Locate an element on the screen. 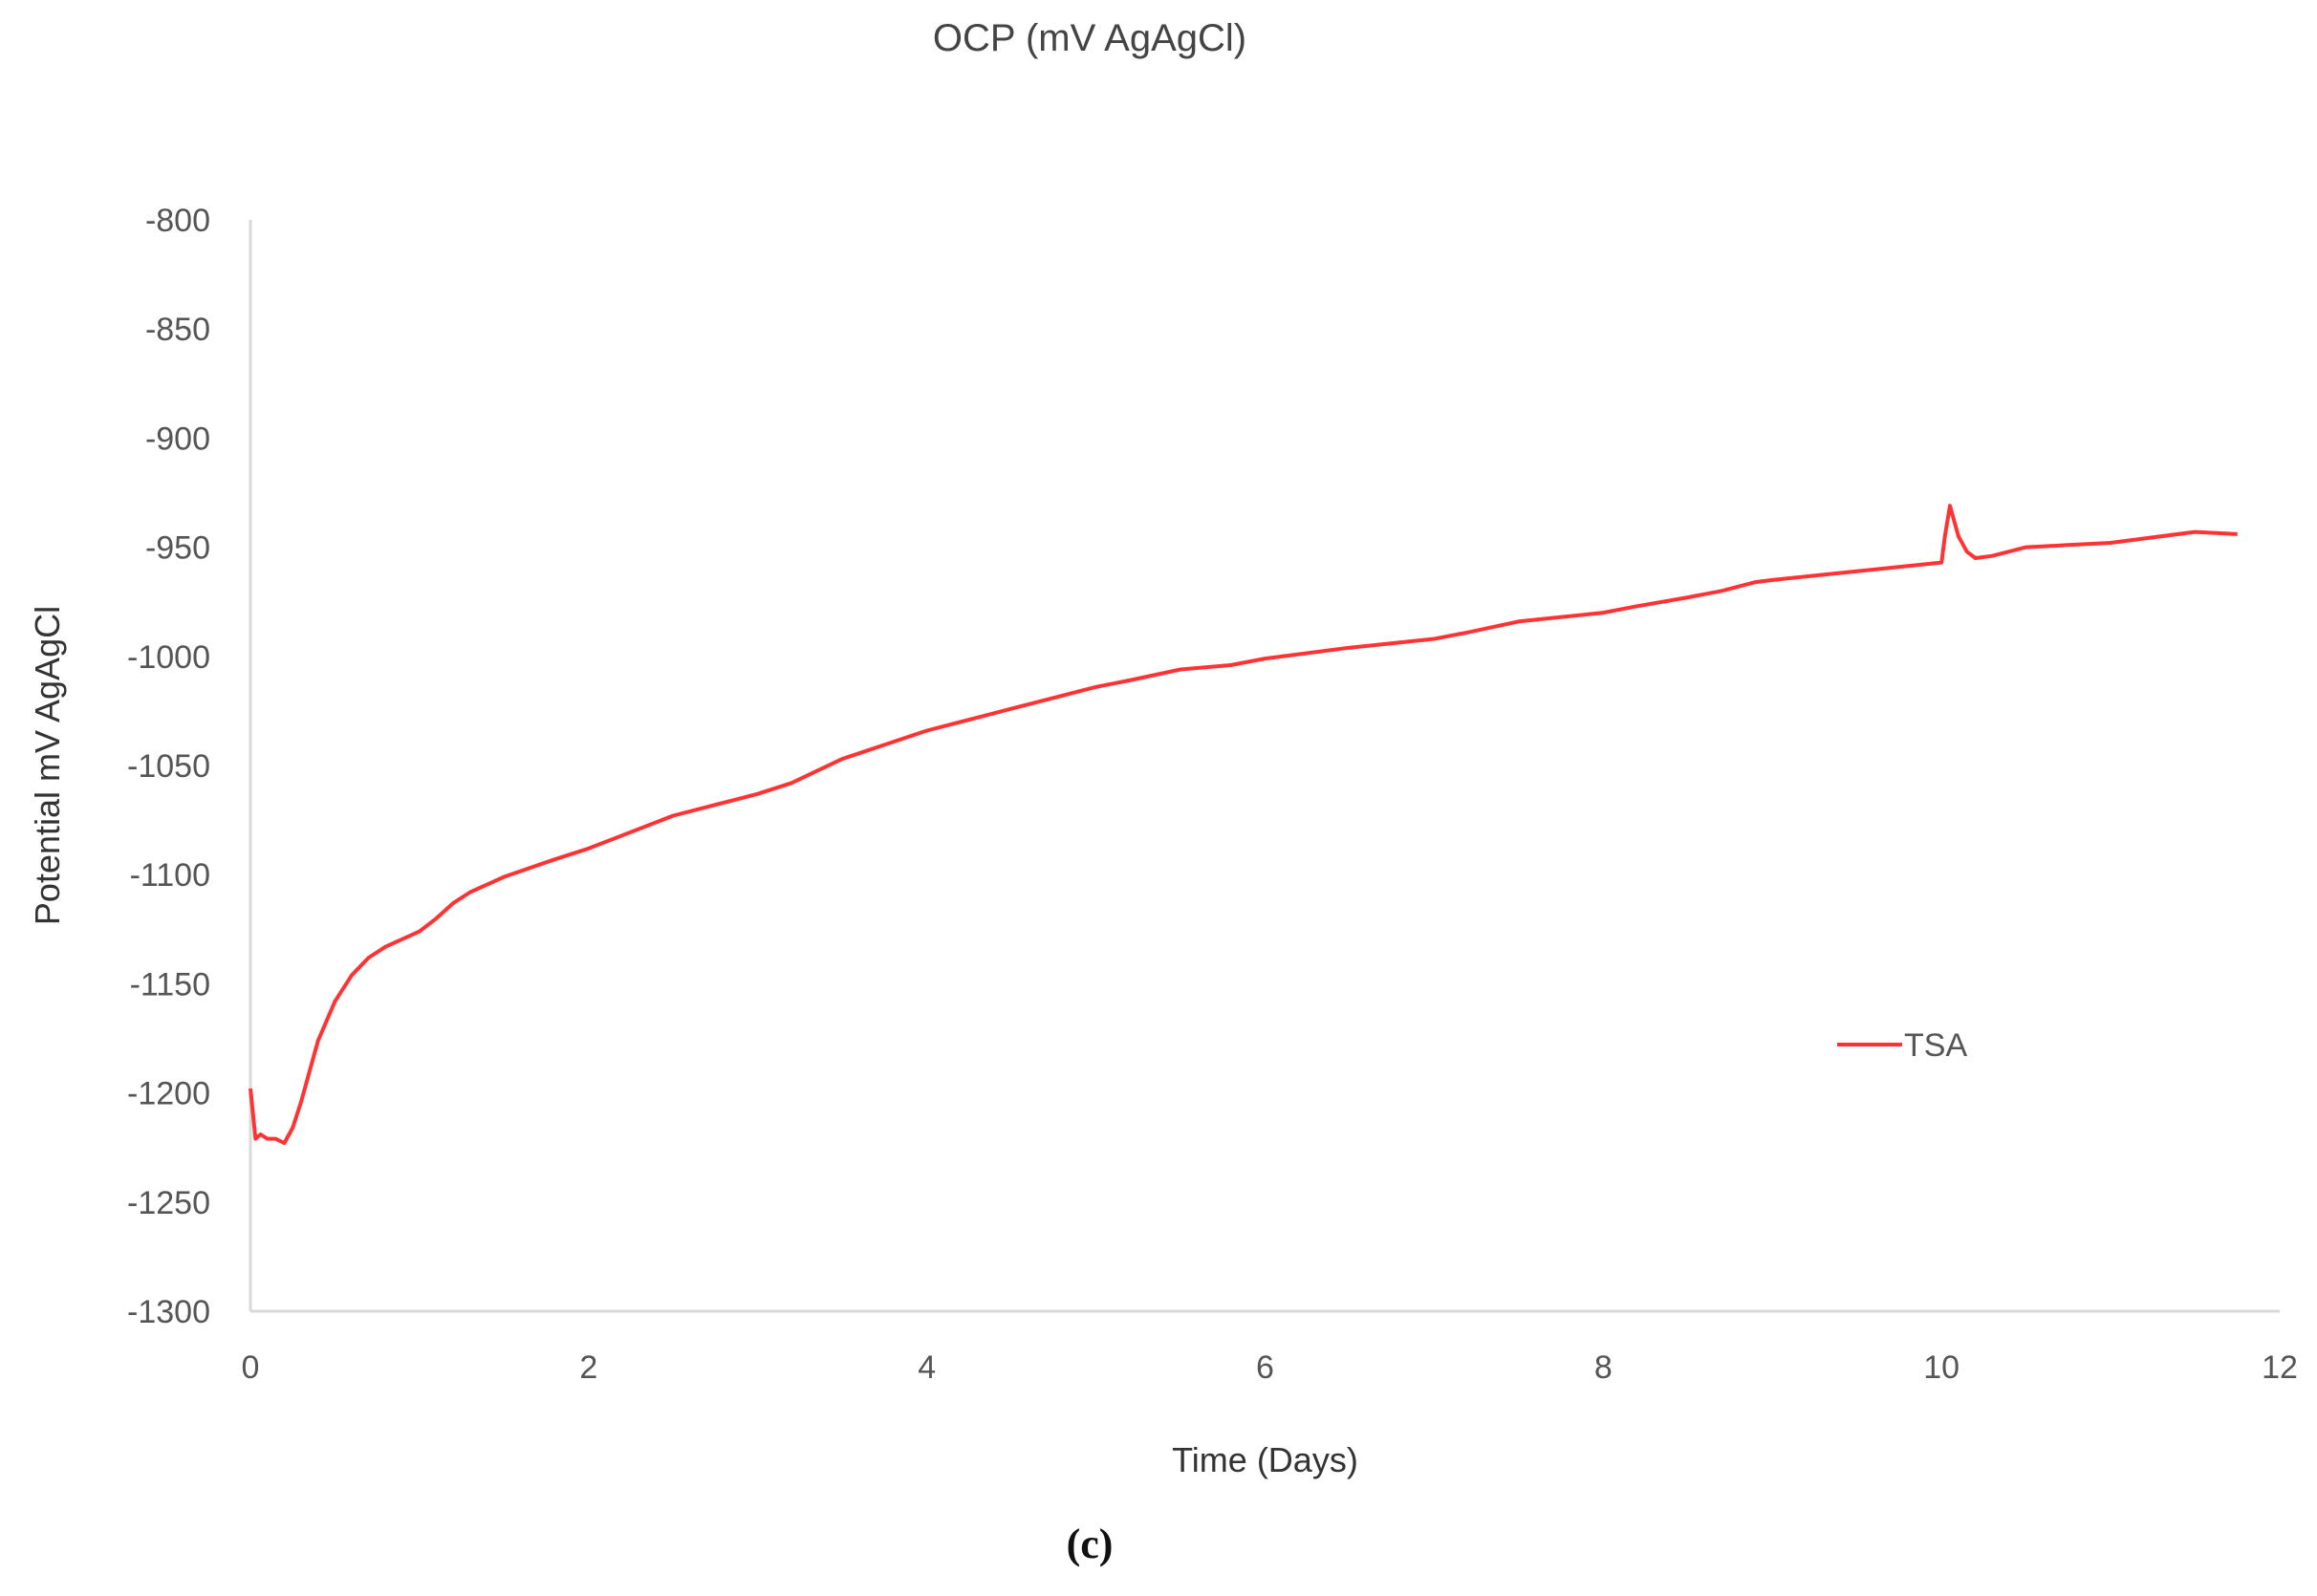 This screenshot has width=2317, height=1596. y-tick-label: -1000 is located at coordinates (168, 658).